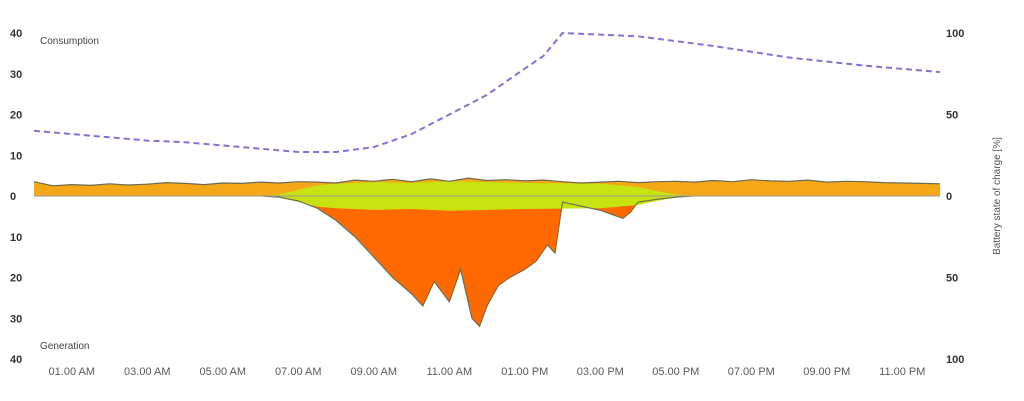 The image size is (1024, 401). What do you see at coordinates (955, 197) in the screenshot?
I see `y-right-axis: 100 50 0 50 100` at bounding box center [955, 197].